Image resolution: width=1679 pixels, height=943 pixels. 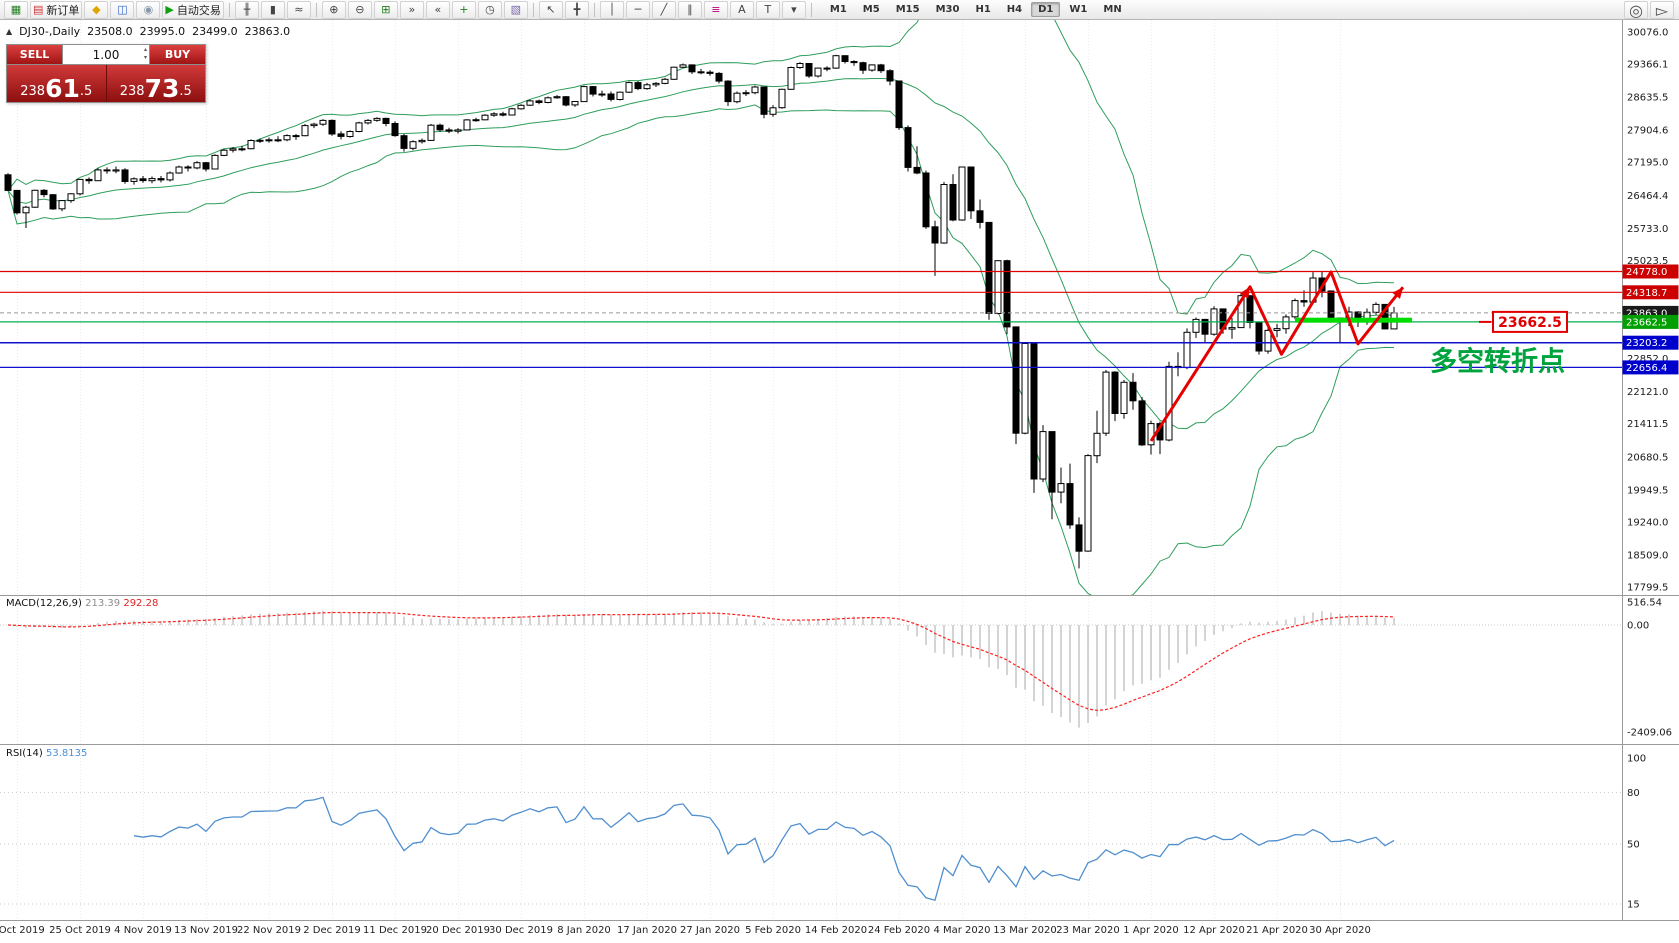 What do you see at coordinates (22, 930) in the screenshot?
I see `svg-text: 5 Oct 2019` at bounding box center [22, 930].